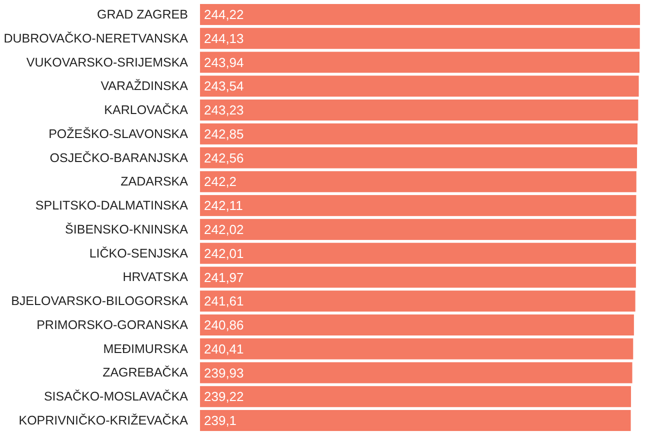  Describe the element at coordinates (224, 110) in the screenshot. I see `data-label: 243,23` at that location.